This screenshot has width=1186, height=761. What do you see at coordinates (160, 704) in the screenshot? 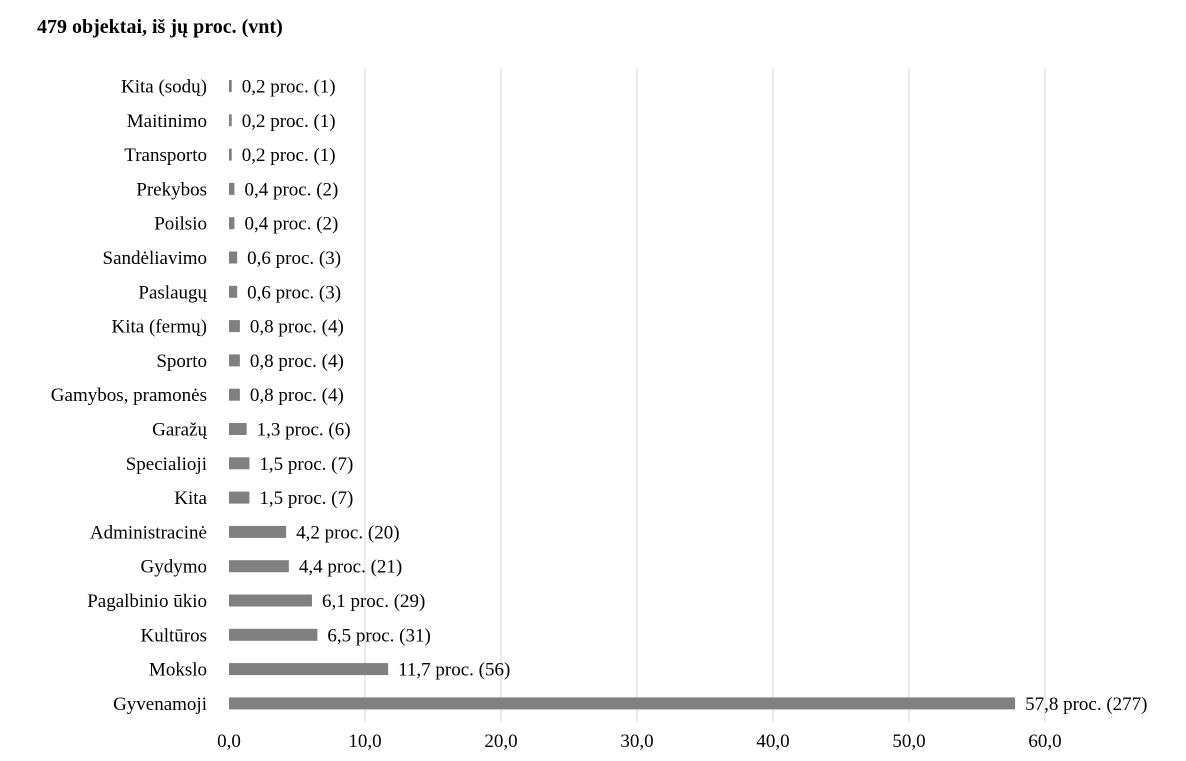
I see `category-label: Gyvenamoji` at bounding box center [160, 704].